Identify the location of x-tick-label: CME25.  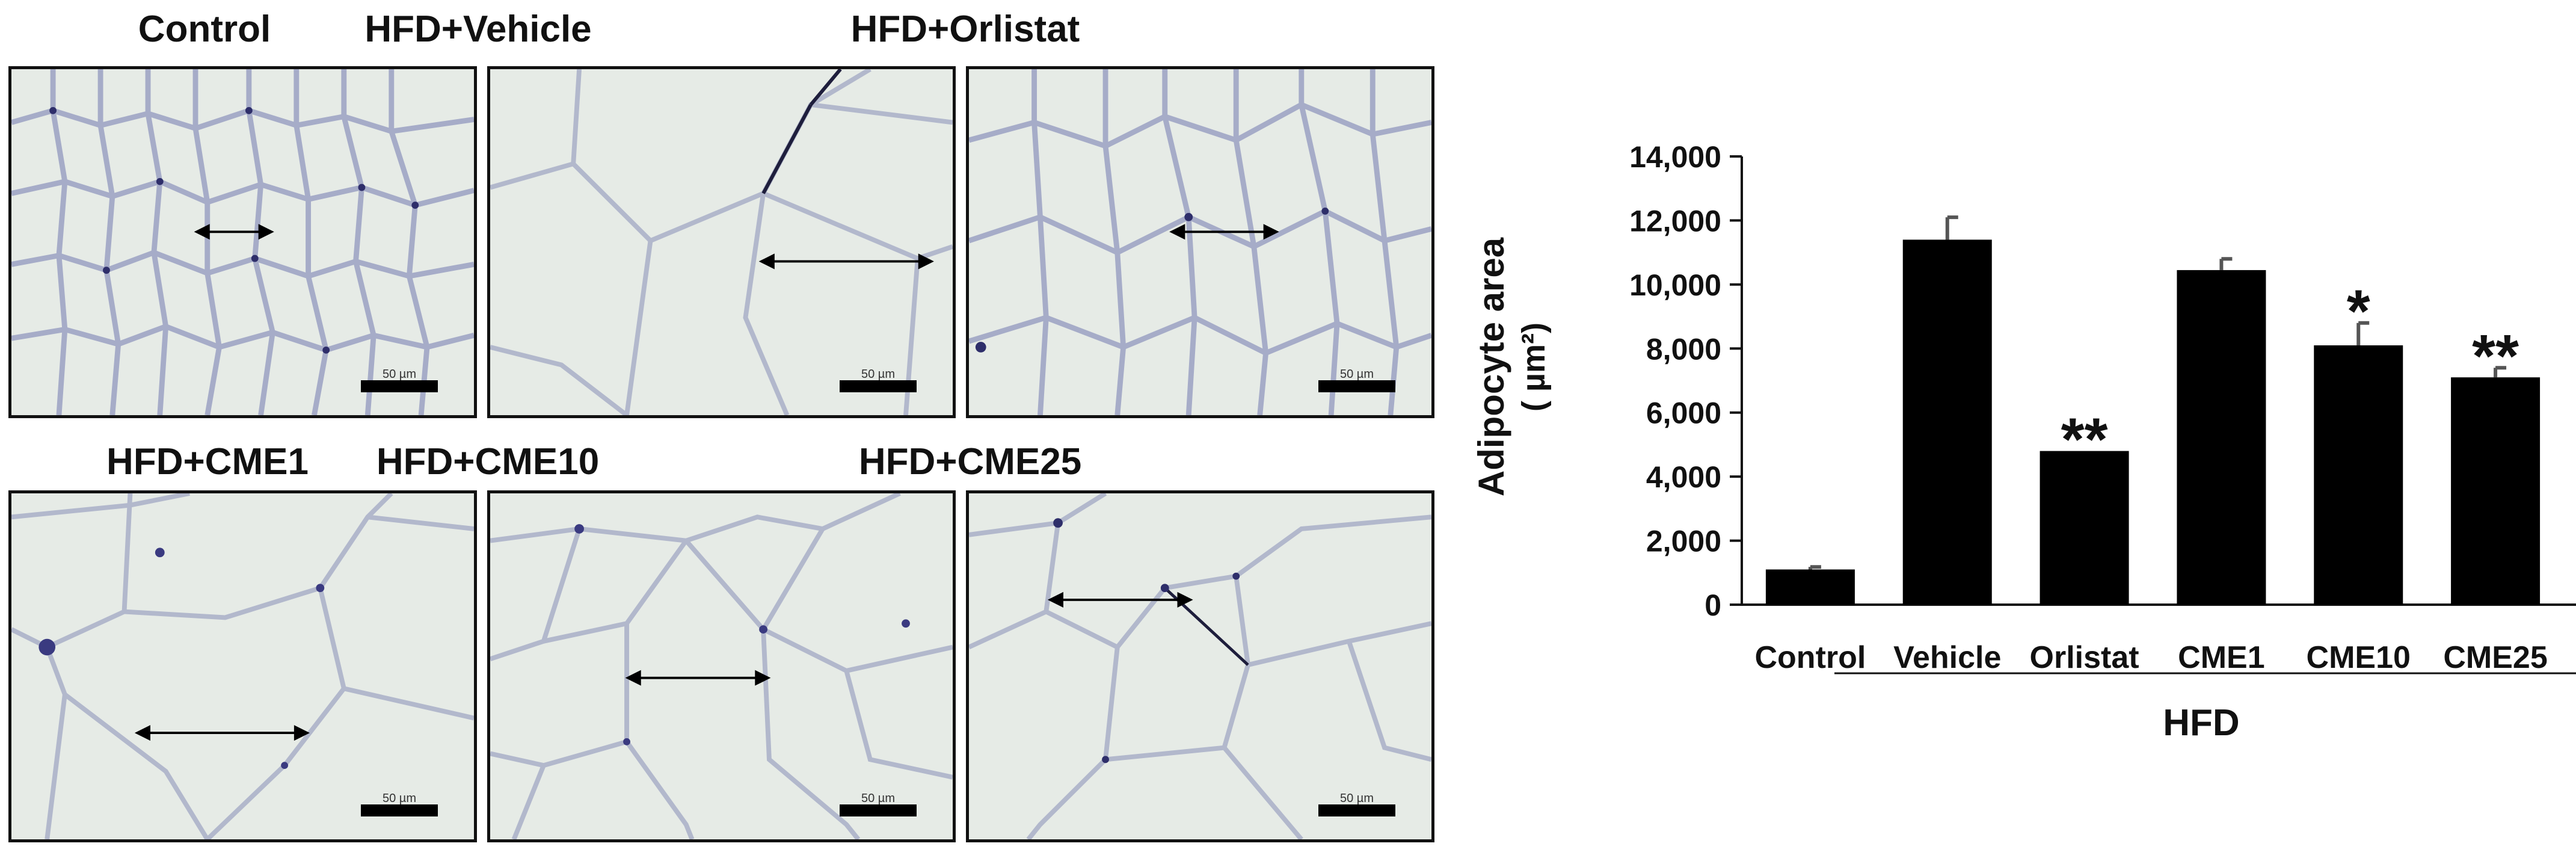
(2495, 657).